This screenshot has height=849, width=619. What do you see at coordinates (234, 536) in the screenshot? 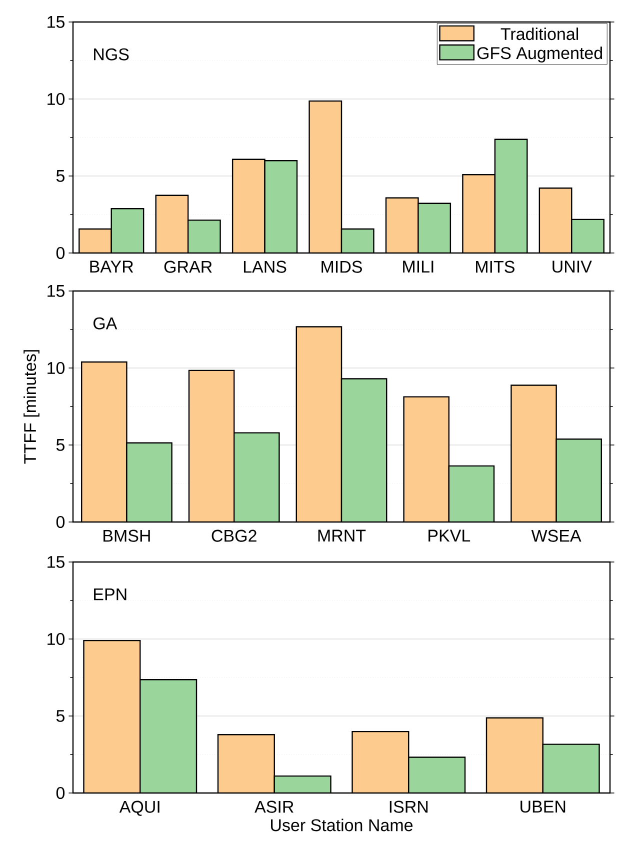
I see `x-tick-label: CBG2` at bounding box center [234, 536].